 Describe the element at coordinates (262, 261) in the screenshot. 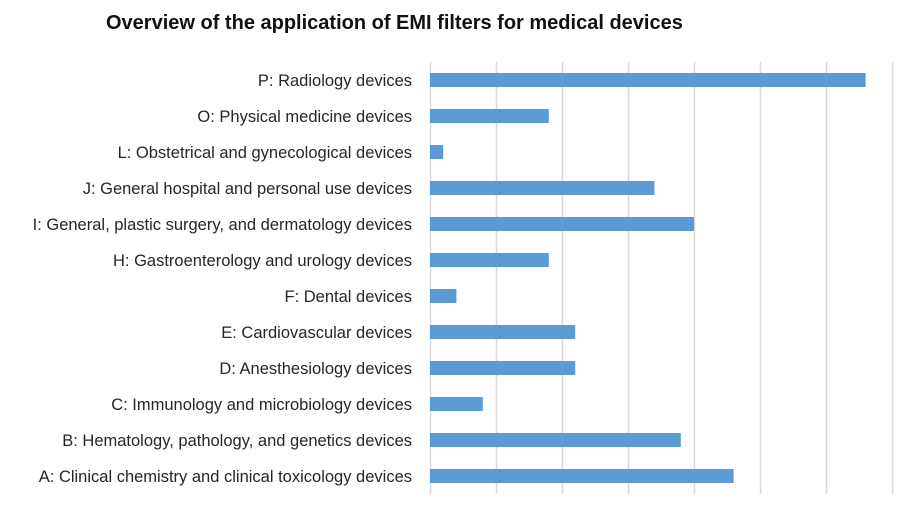

I see `category-label: H: Gastroenterology and urology devices` at that location.